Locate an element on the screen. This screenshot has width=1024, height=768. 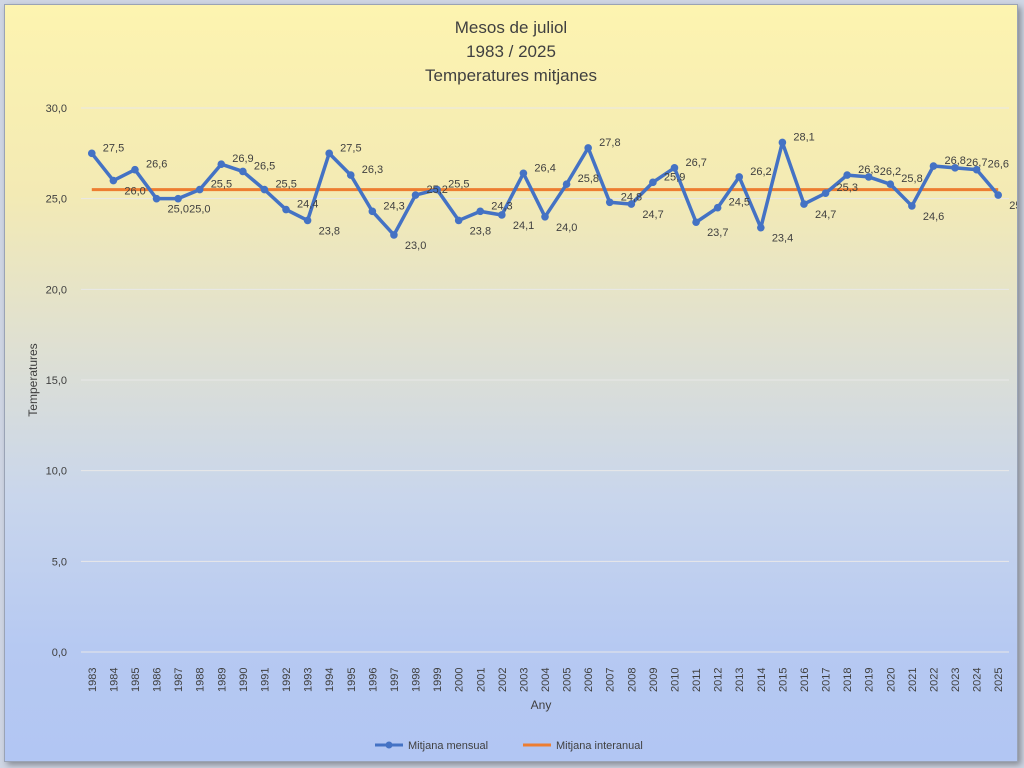
data-label: 27,8 is located at coordinates (609, 143).